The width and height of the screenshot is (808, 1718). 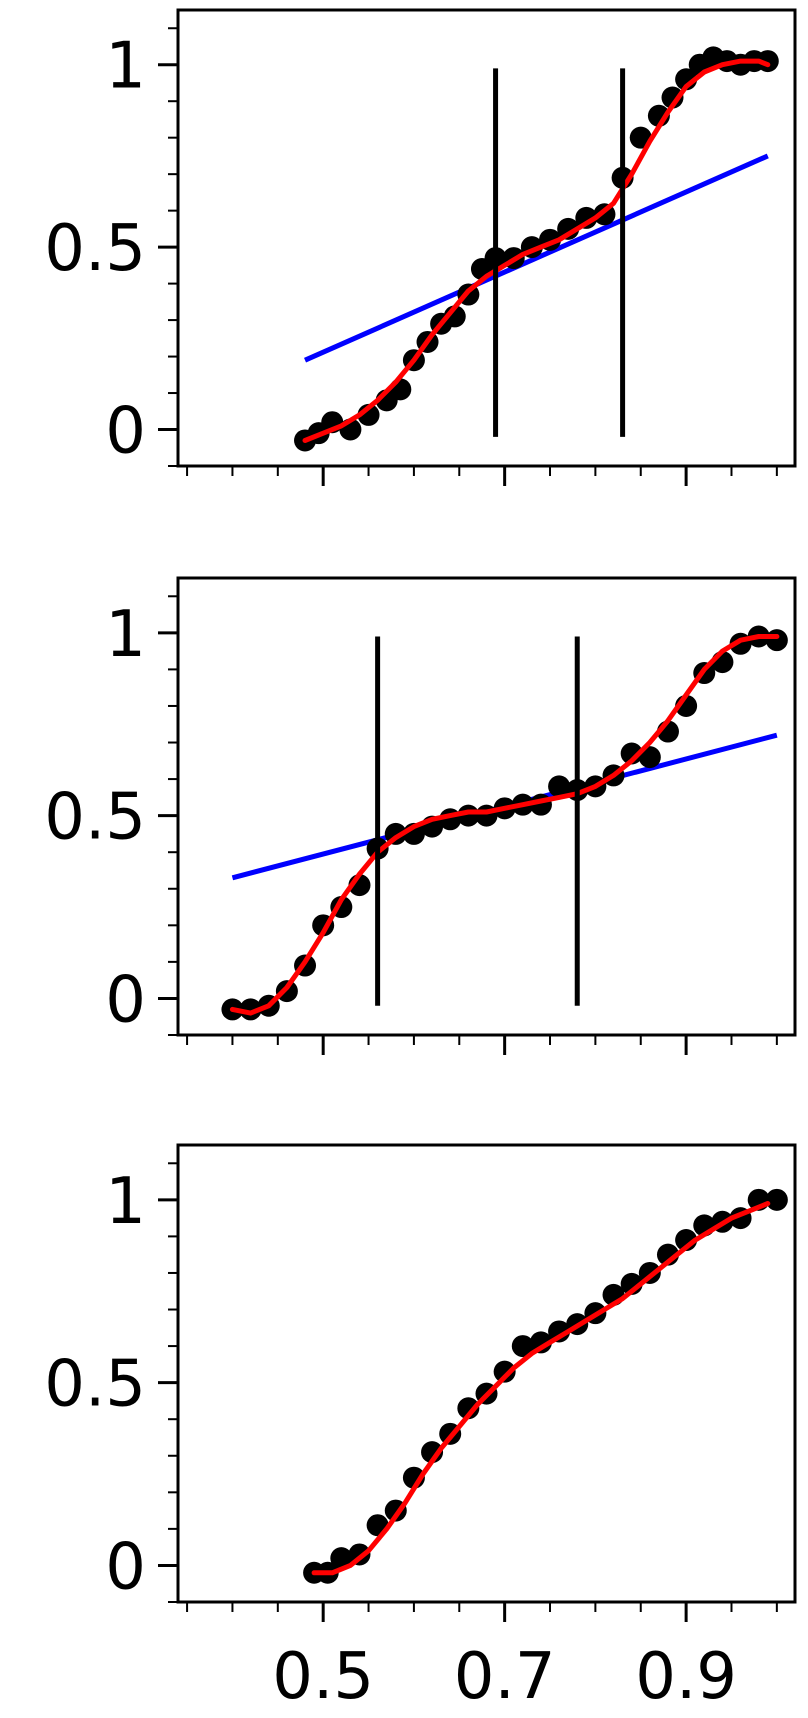 What do you see at coordinates (536, 258) in the screenshot?
I see `linear-fit-line` at bounding box center [536, 258].